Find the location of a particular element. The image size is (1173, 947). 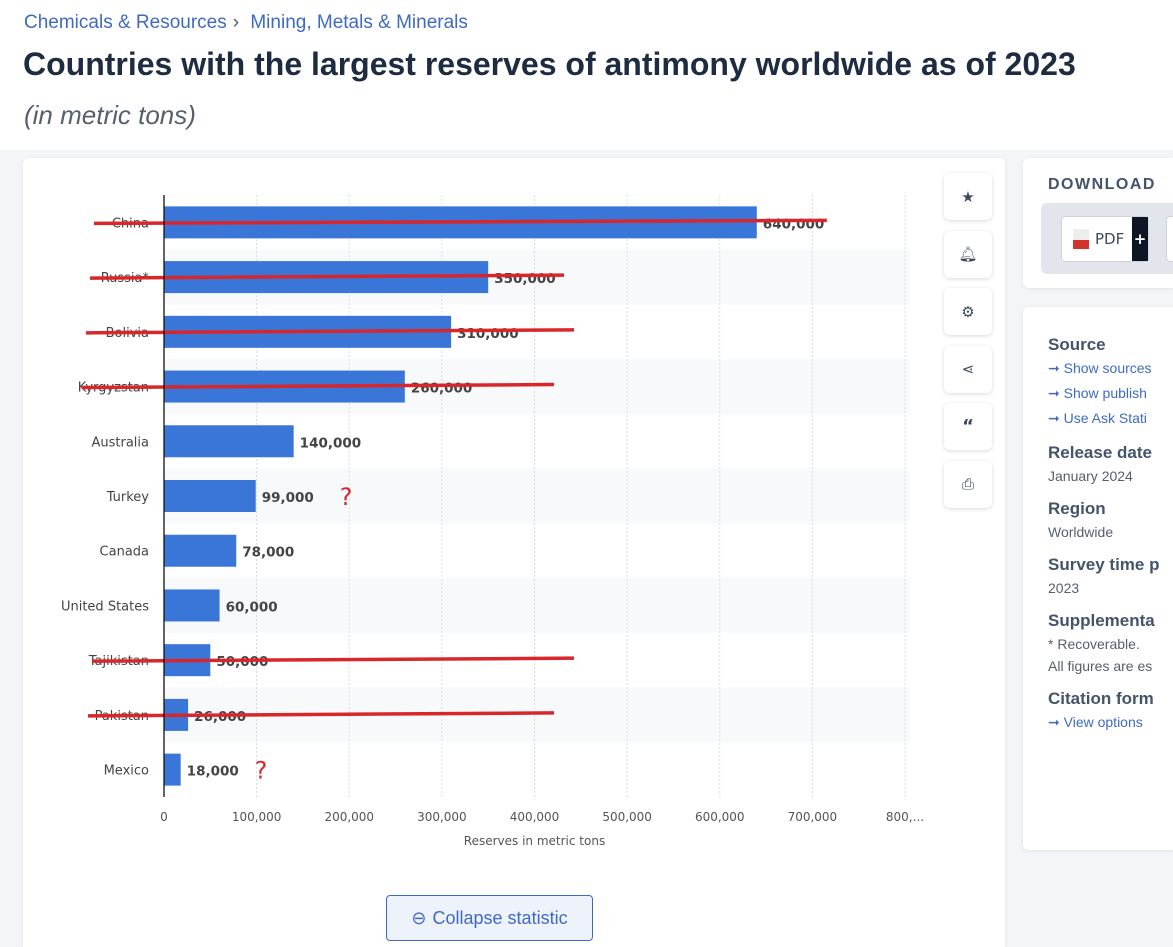

bell-icon: 🔔︎ is located at coordinates (968, 254).